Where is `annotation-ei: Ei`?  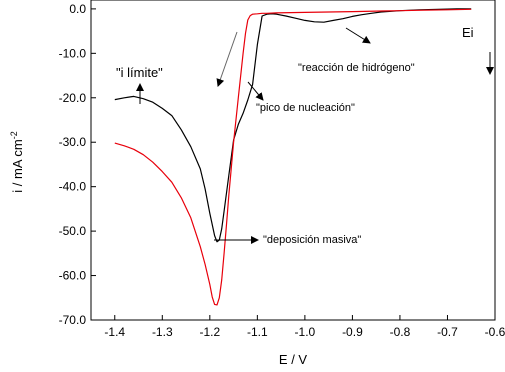
annotation-ei: Ei is located at coordinates (468, 32).